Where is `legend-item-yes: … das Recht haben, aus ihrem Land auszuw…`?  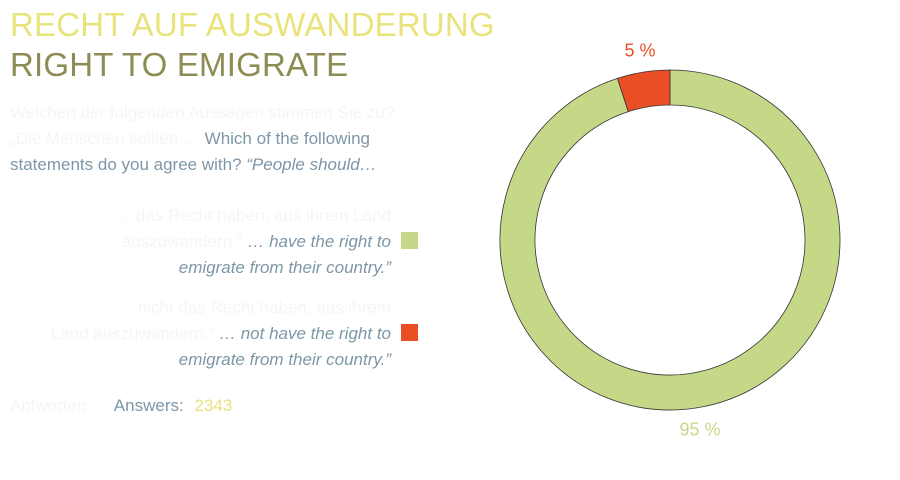 legend-item-yes: … das Recht haben, aus ihrem Land auszuw… is located at coordinates (218, 242).